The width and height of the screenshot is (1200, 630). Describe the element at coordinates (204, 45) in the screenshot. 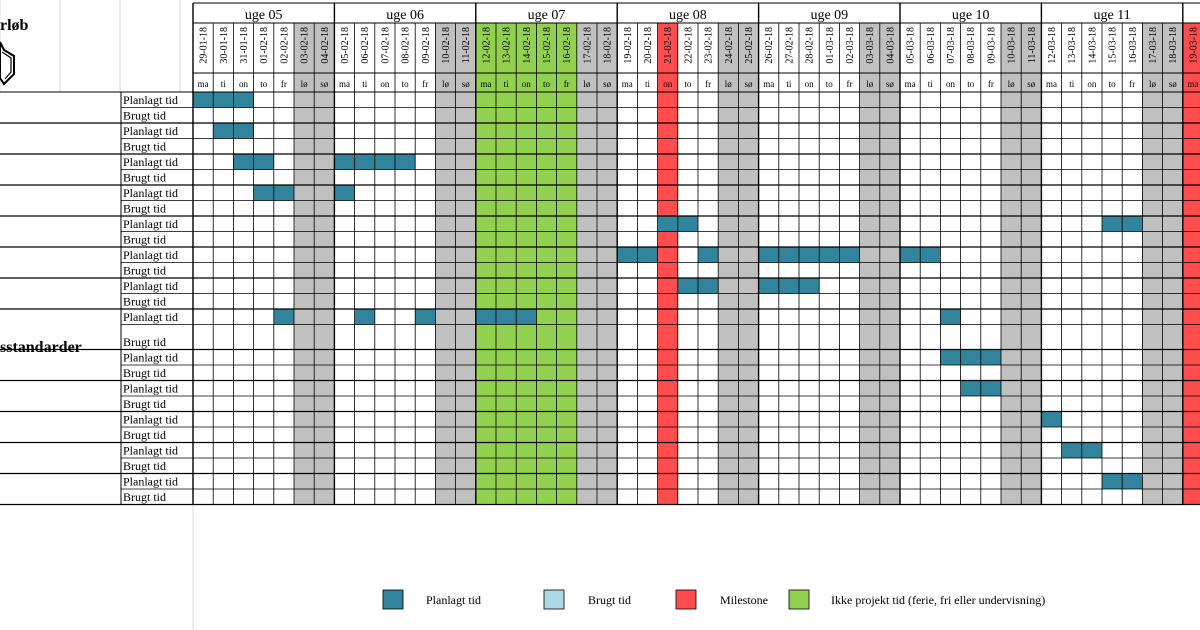

I see `date-label: 29-01-18` at that location.